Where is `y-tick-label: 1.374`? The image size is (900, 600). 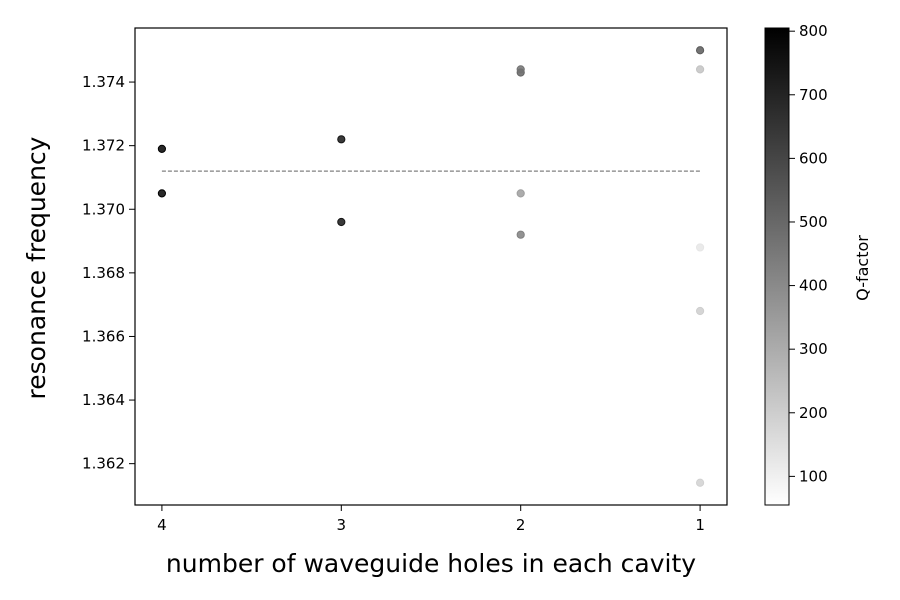 y-tick-label: 1.374 is located at coordinates (103, 82).